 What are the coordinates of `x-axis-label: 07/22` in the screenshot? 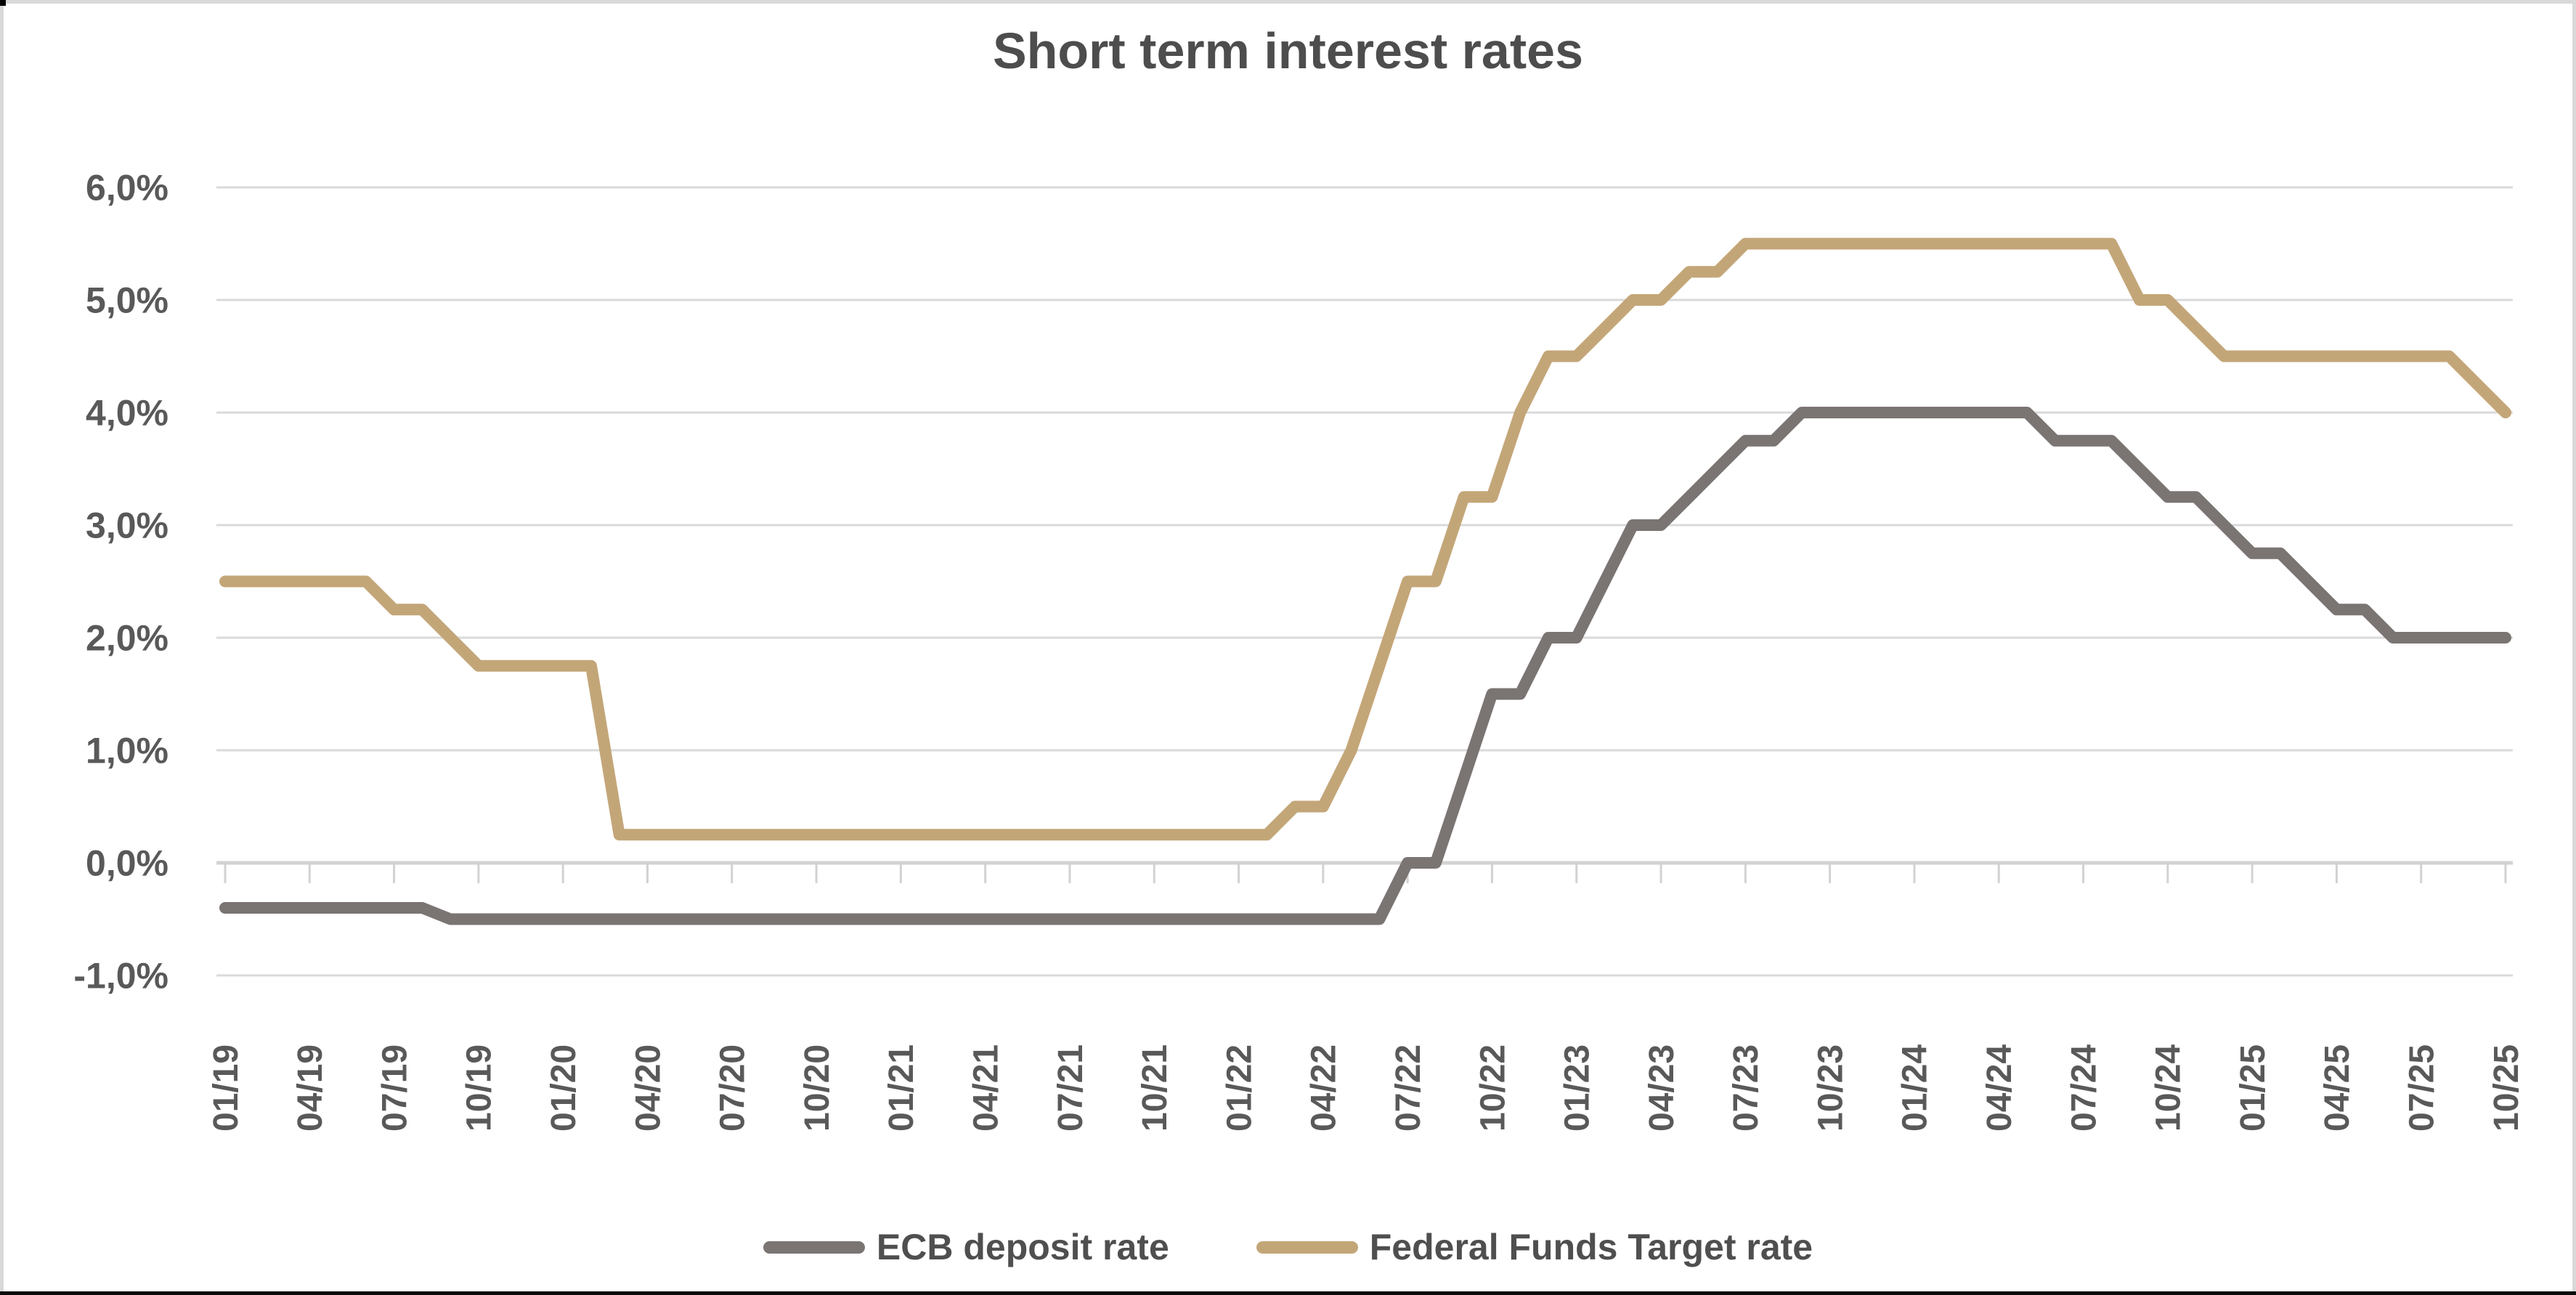 It's located at (1408, 1088).